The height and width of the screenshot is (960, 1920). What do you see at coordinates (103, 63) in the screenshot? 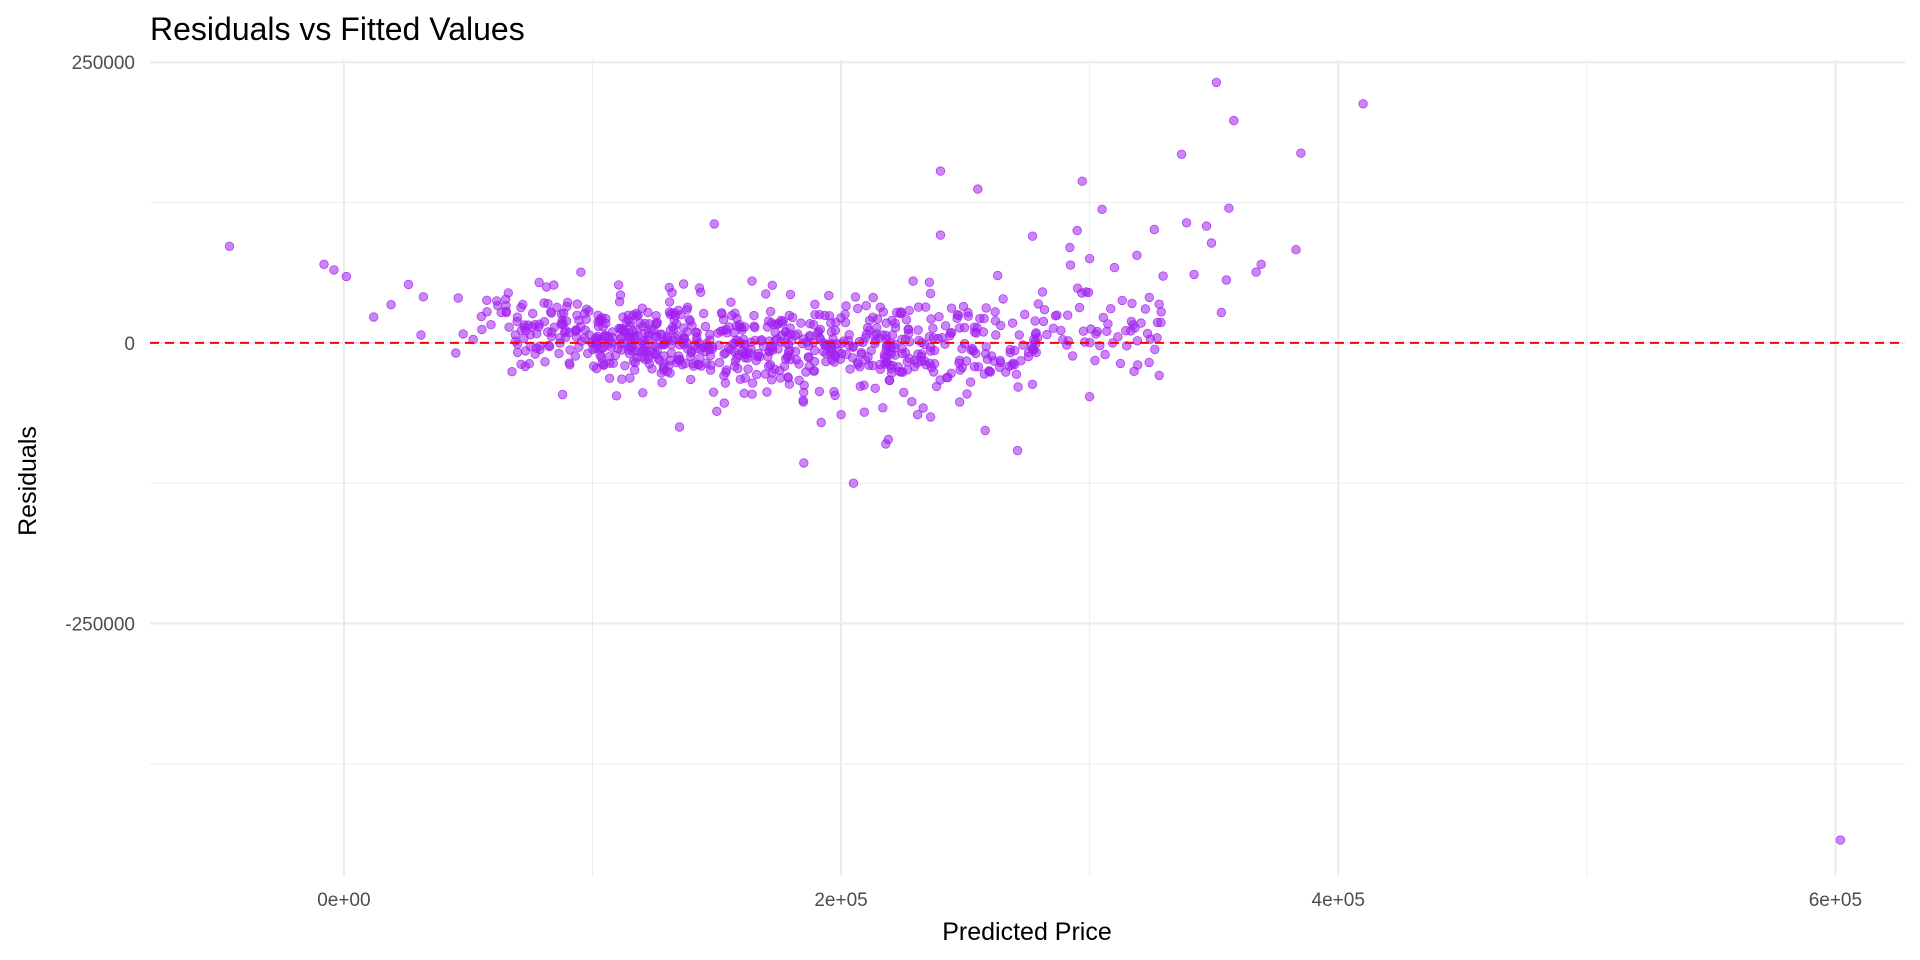
I see `y-tick-label: 250000` at bounding box center [103, 63].